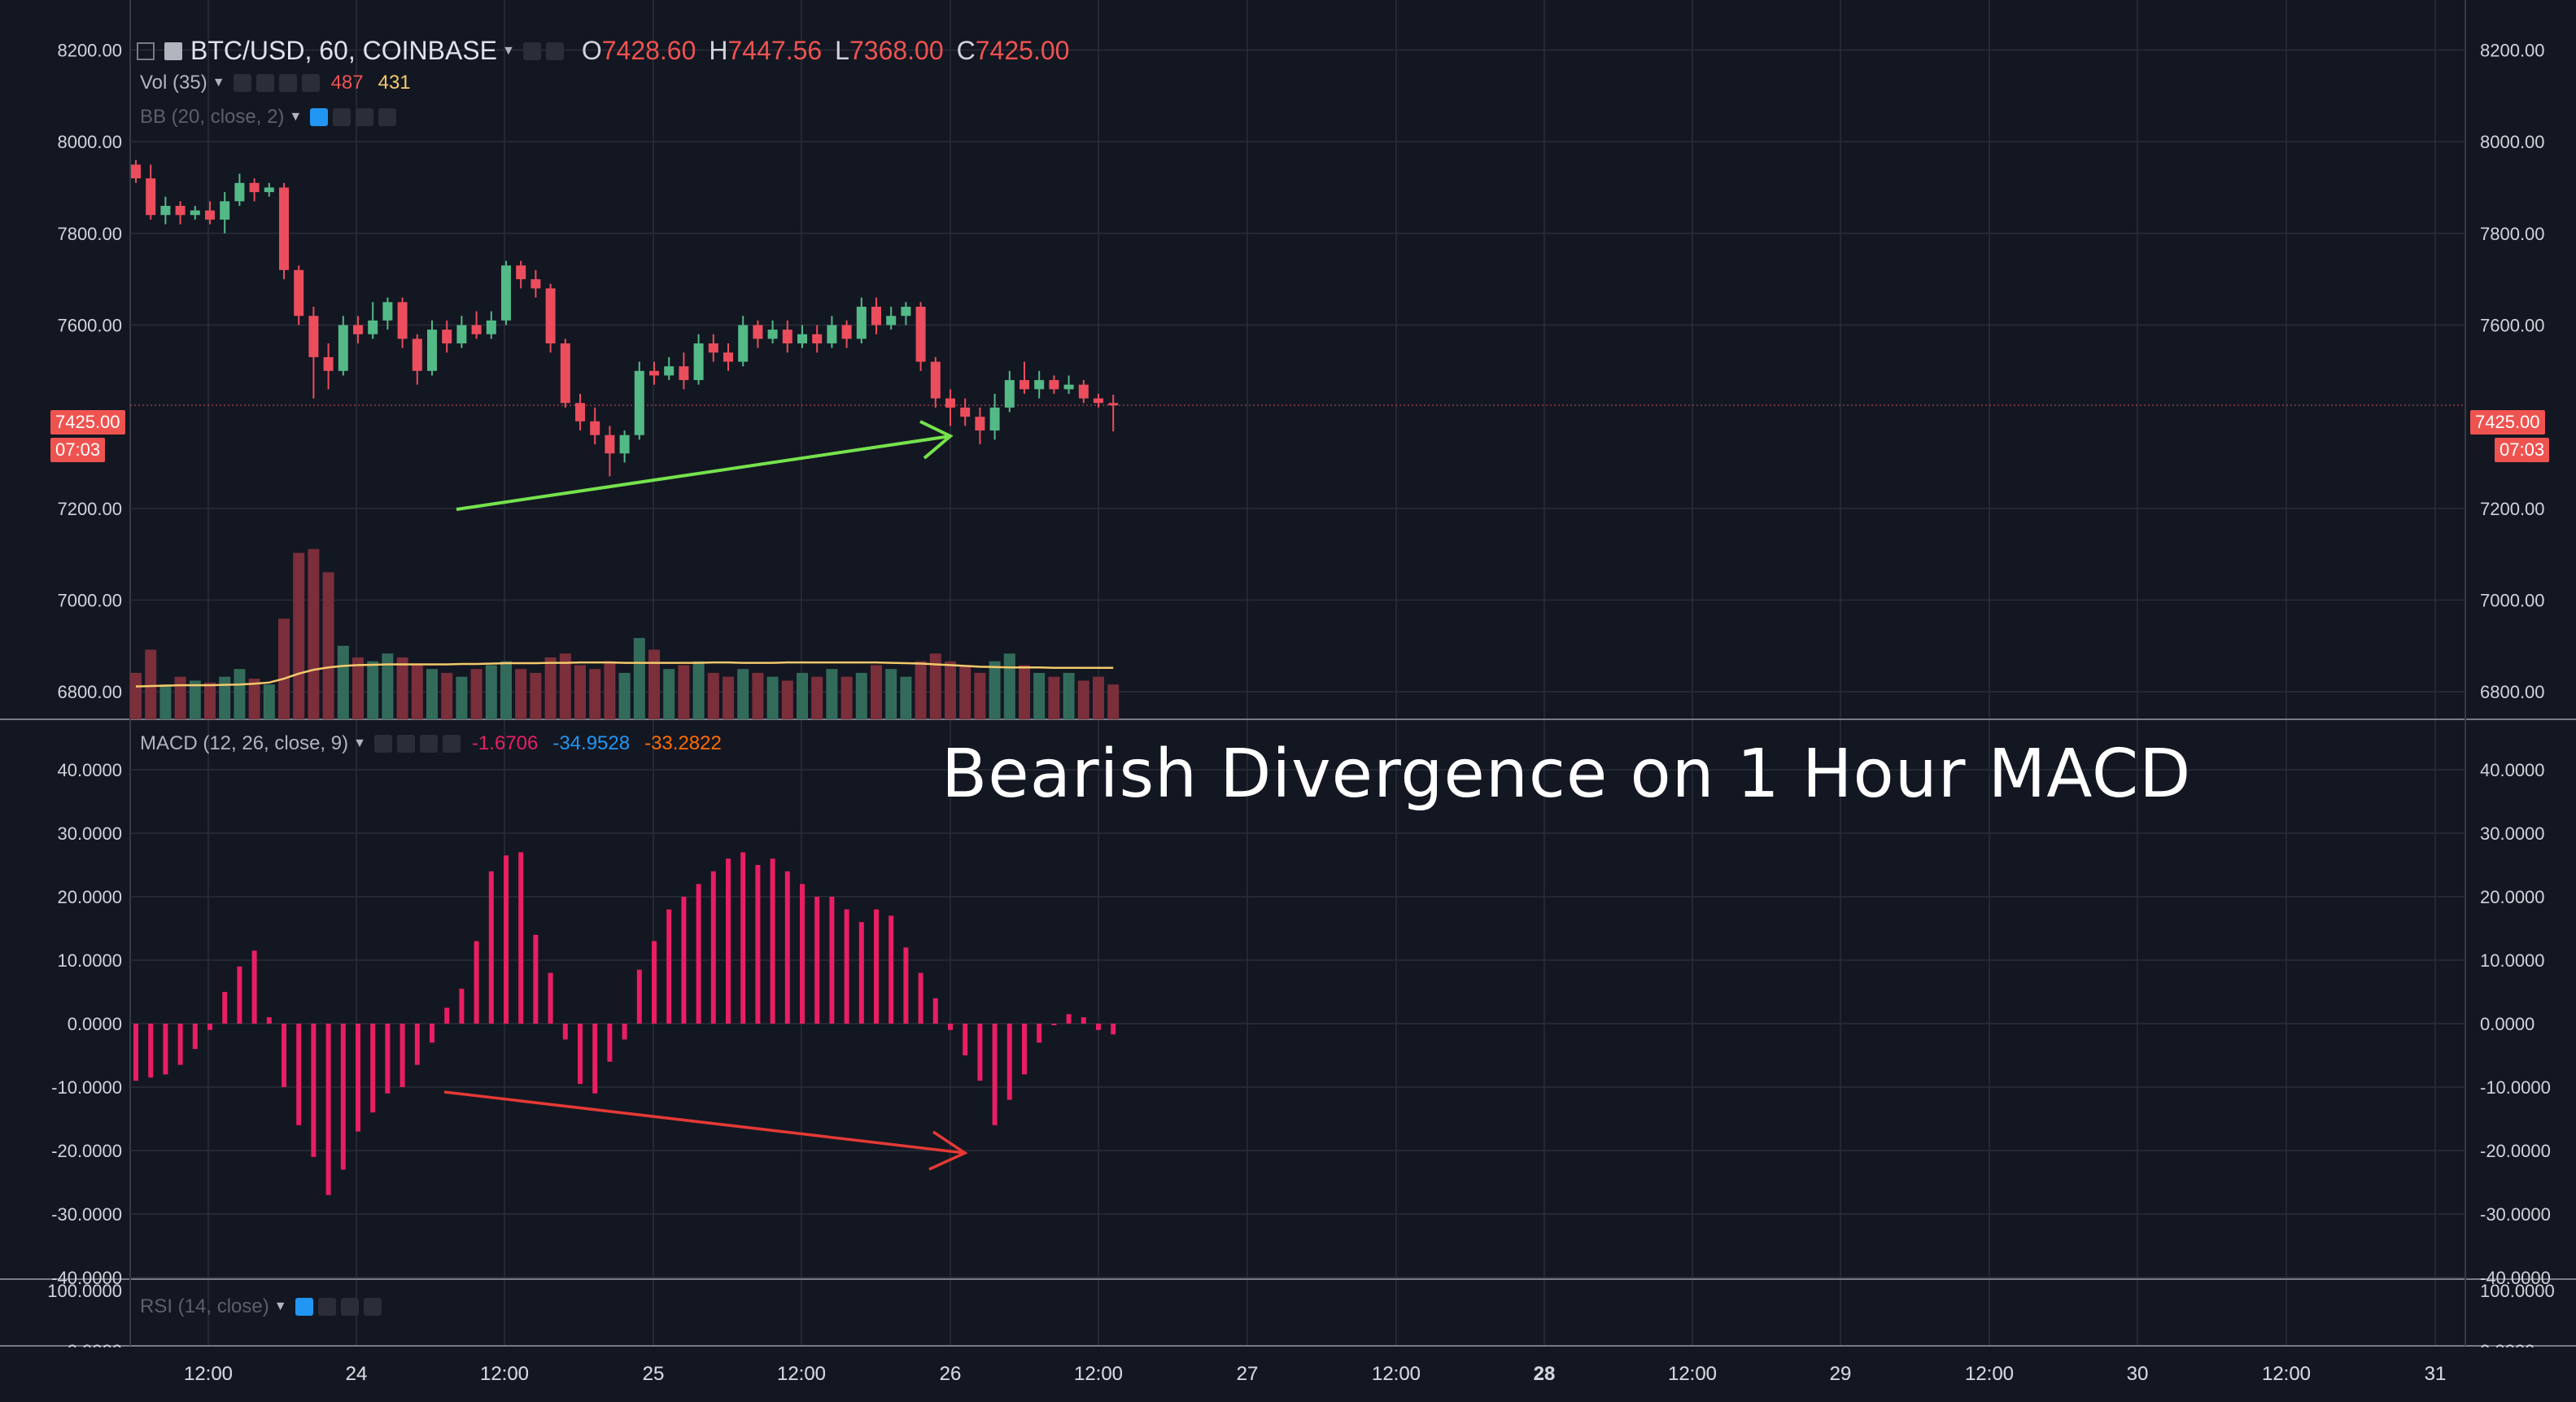 The width and height of the screenshot is (2576, 1402). I want to click on macd-axis-label-left: -40.0000, so click(86, 1278).